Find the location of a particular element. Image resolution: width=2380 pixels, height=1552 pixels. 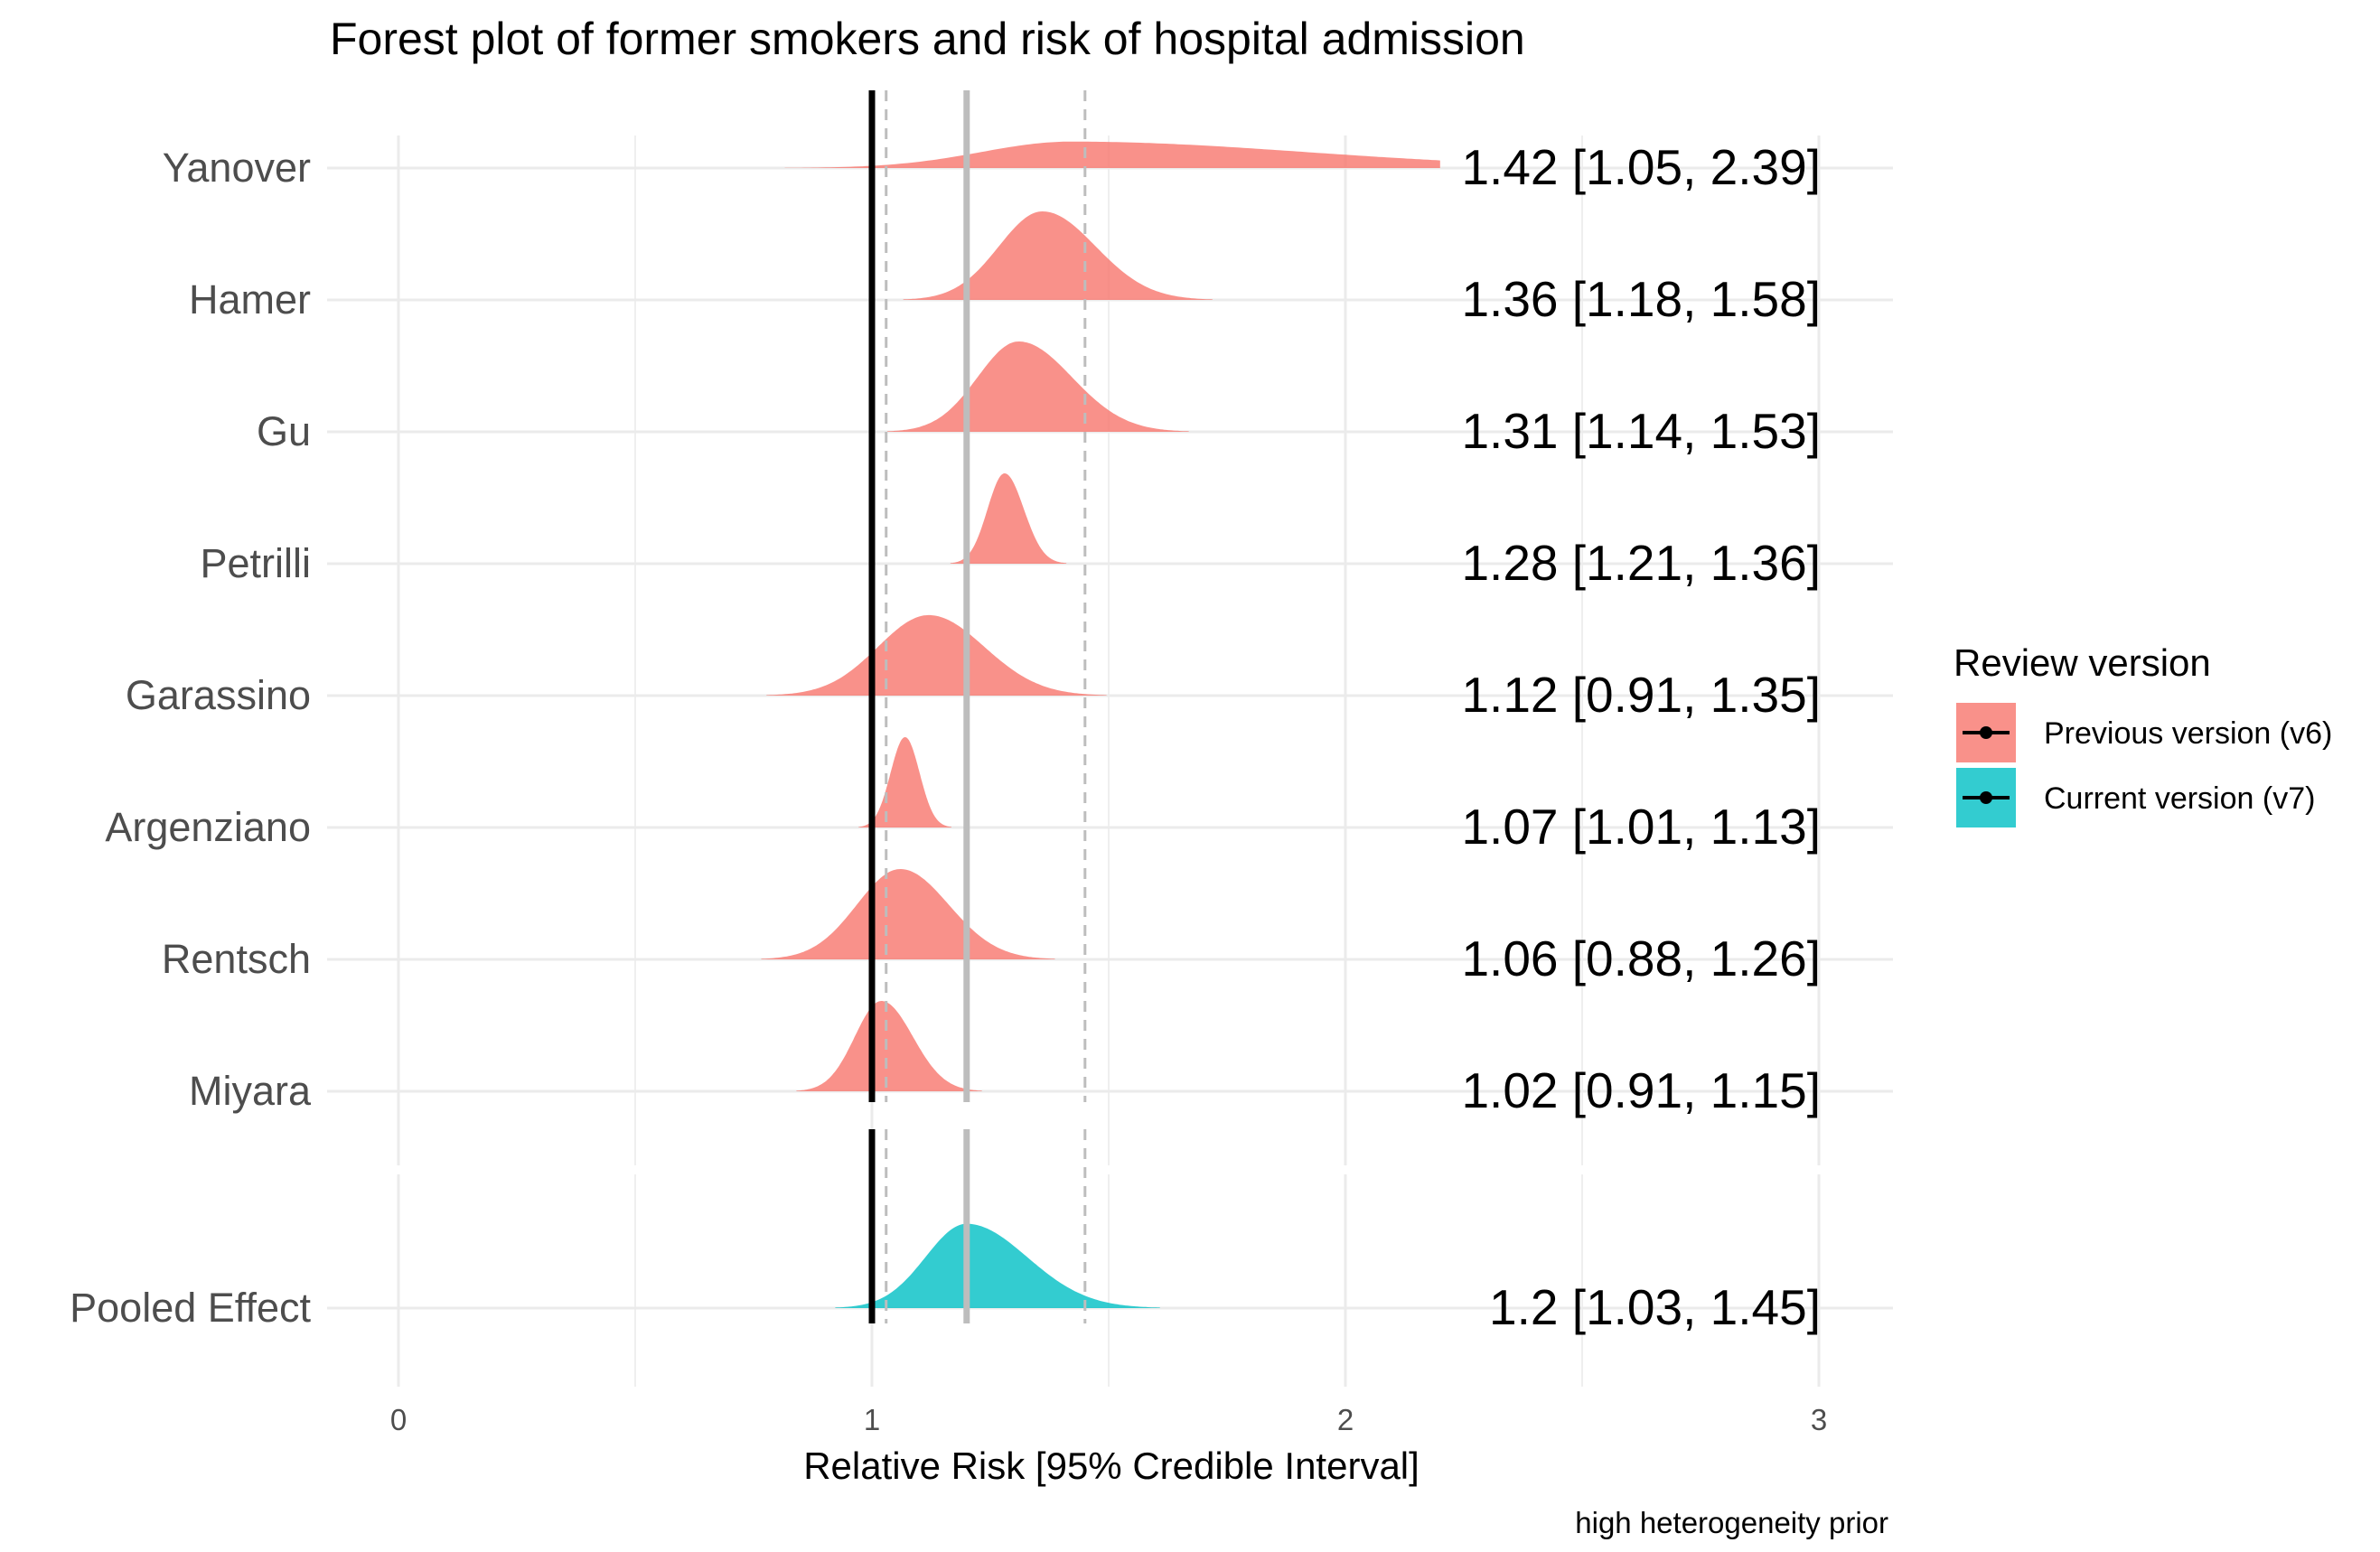

x-tick-label-1: 1 is located at coordinates (872, 1420).